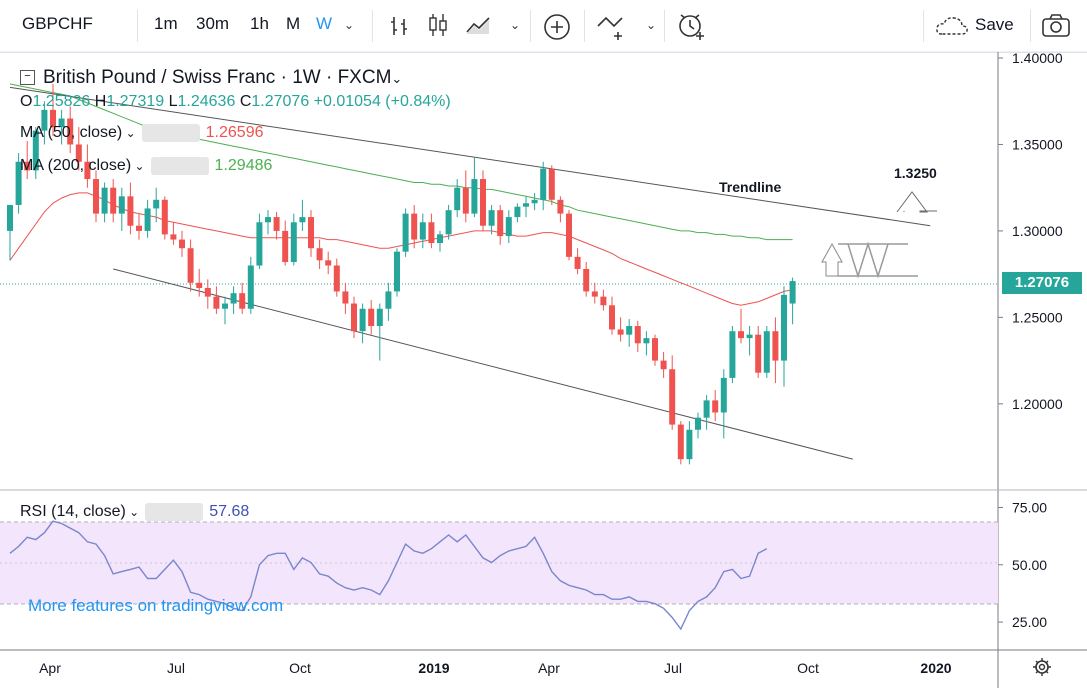 The width and height of the screenshot is (1087, 688). I want to click on interval-1m: 1m, so click(166, 23).